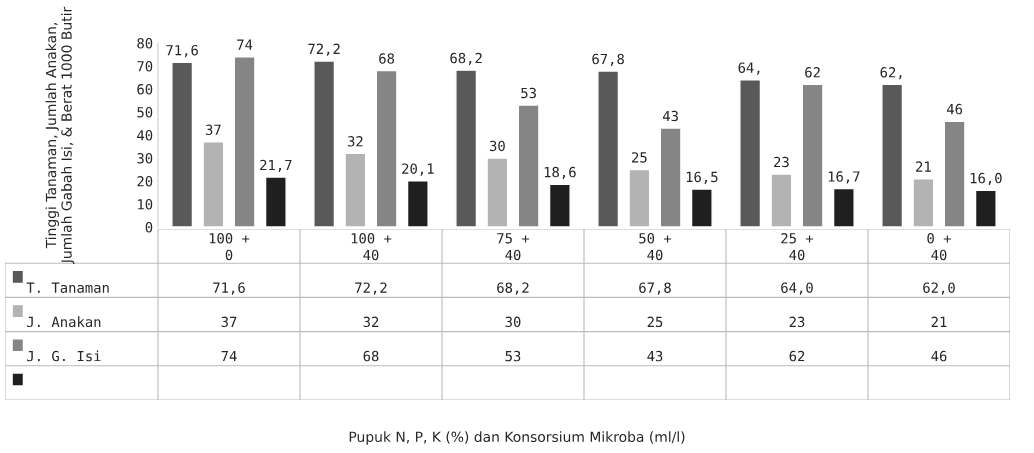 The image size is (1034, 453). I want to click on text: 62,0, so click(939, 288).